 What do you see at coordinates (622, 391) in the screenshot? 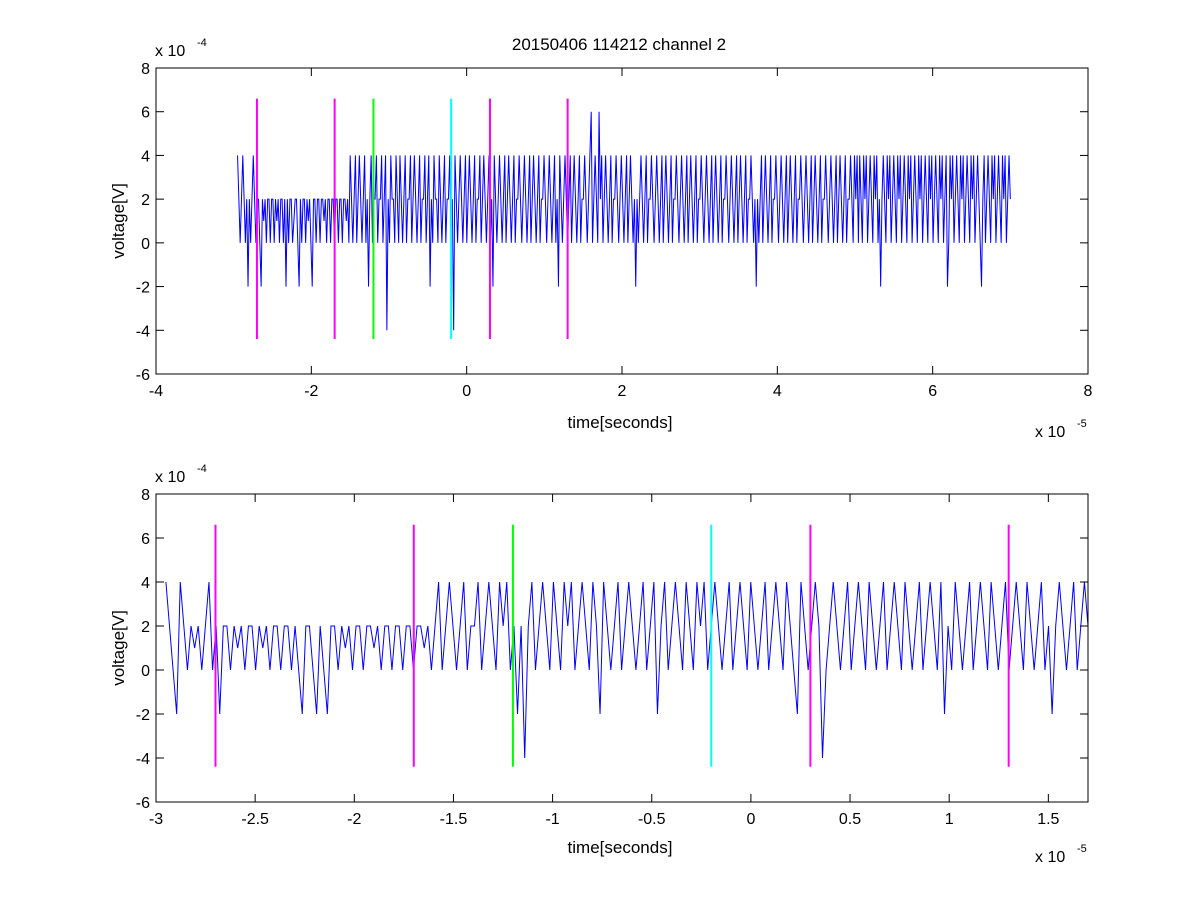
I see `x-tick-label: 2` at bounding box center [622, 391].